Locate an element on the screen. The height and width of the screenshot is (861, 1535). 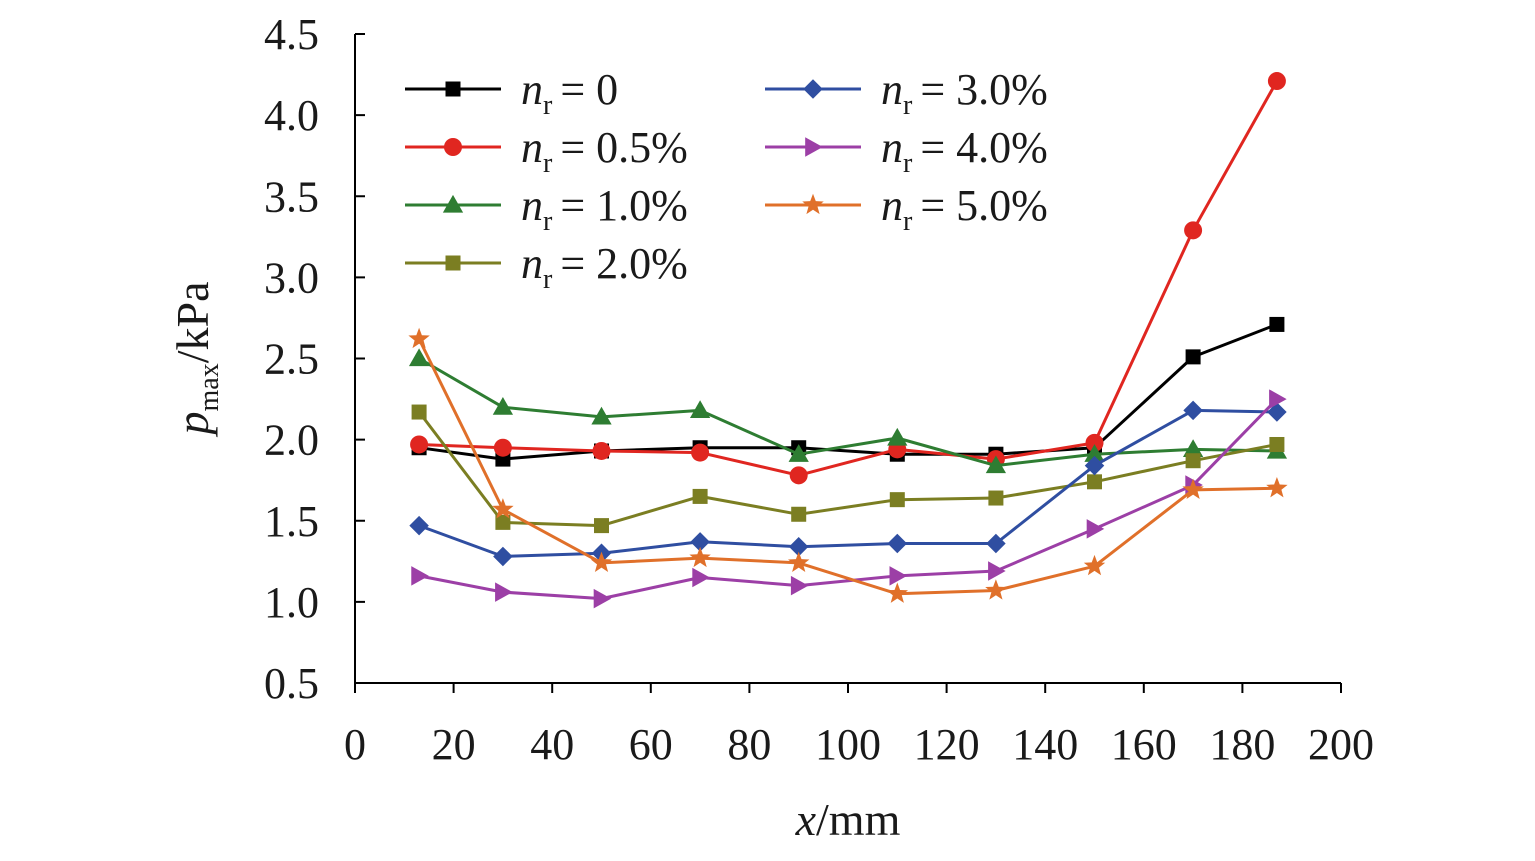
y-tick-label: 0.5 is located at coordinates (291, 683).